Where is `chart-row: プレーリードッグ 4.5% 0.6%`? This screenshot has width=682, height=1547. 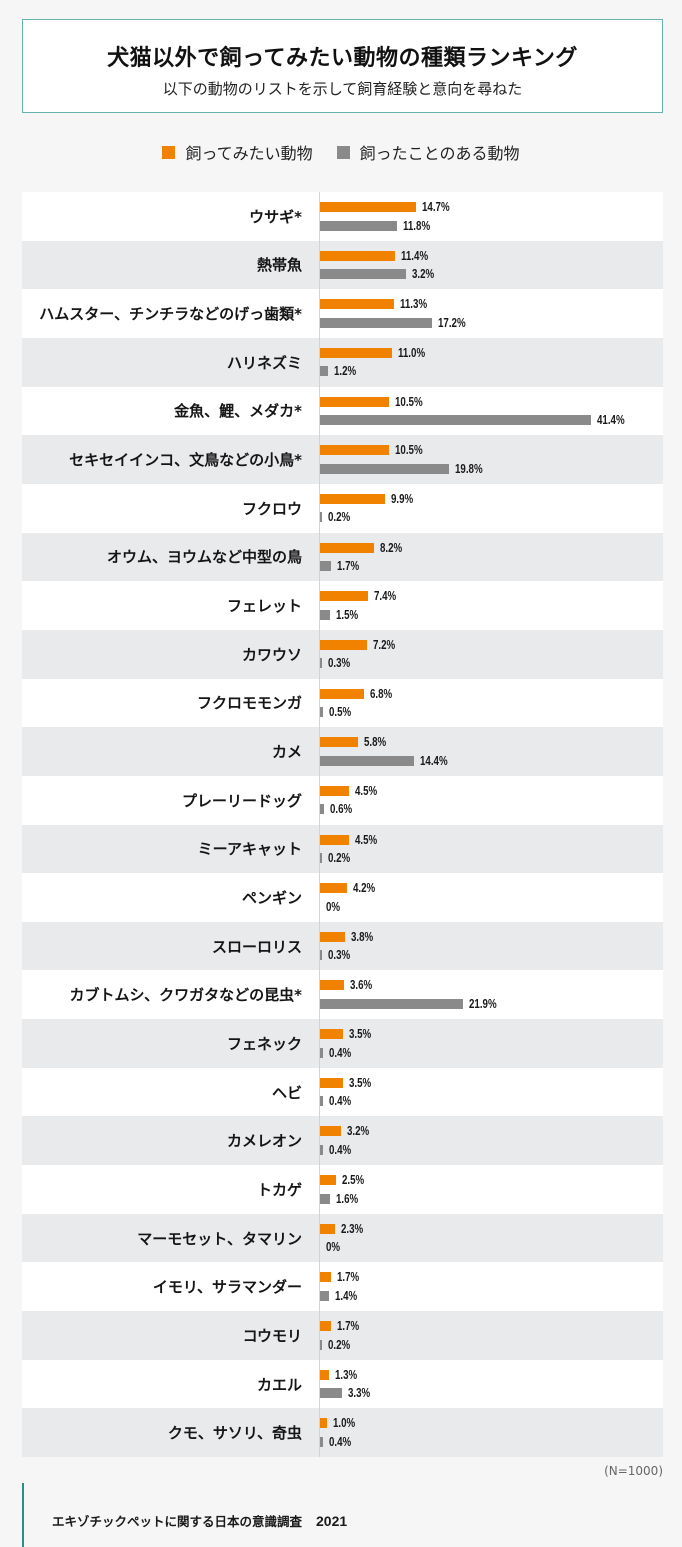
chart-row: プレーリードッグ 4.5% 0.6% is located at coordinates (342, 800).